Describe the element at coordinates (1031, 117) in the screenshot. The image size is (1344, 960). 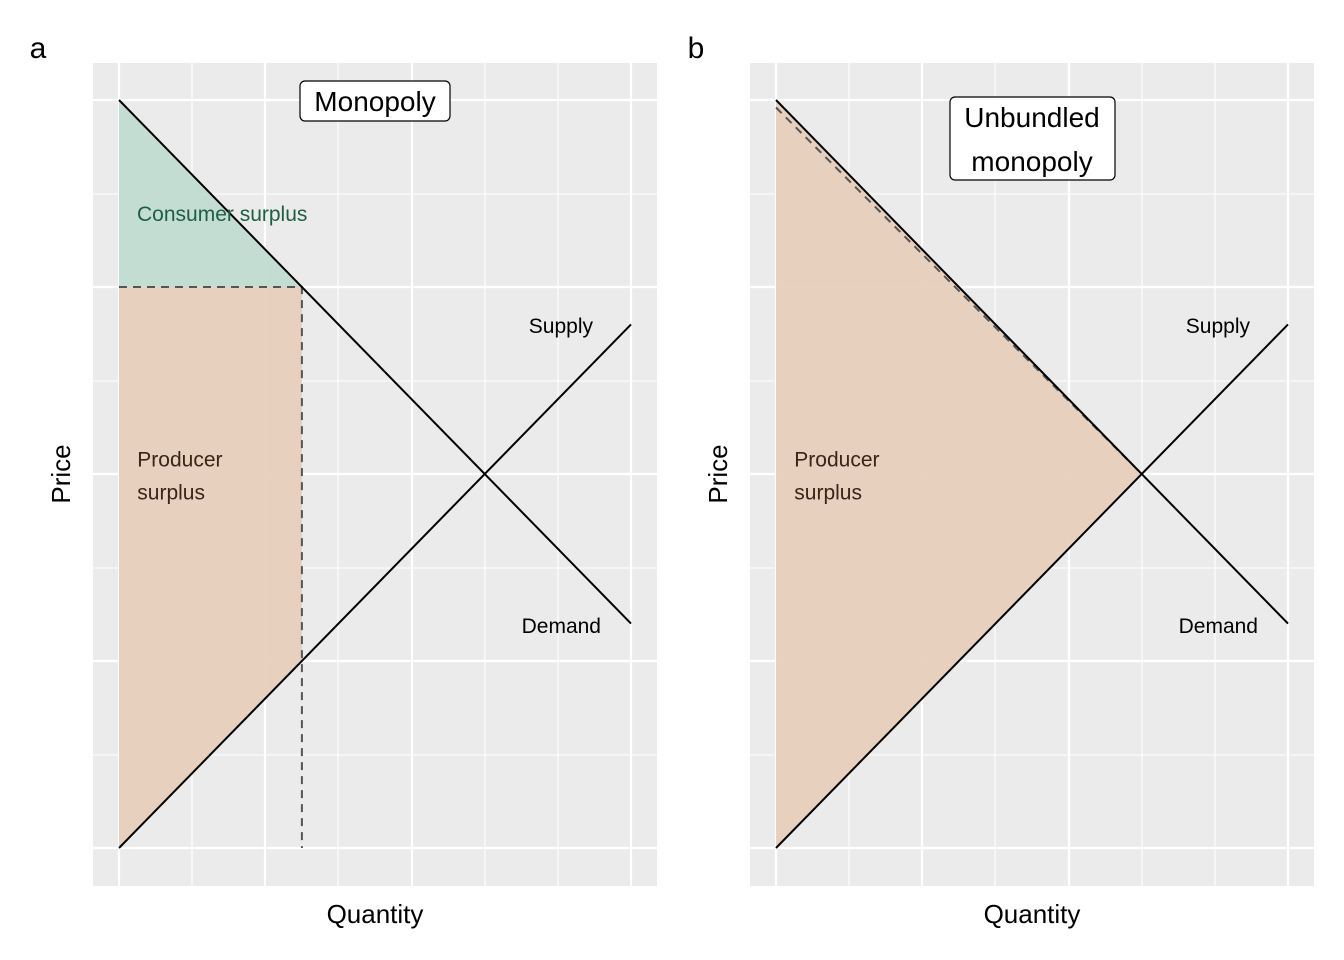
I see `panel-title-line-1: Unbundled` at that location.